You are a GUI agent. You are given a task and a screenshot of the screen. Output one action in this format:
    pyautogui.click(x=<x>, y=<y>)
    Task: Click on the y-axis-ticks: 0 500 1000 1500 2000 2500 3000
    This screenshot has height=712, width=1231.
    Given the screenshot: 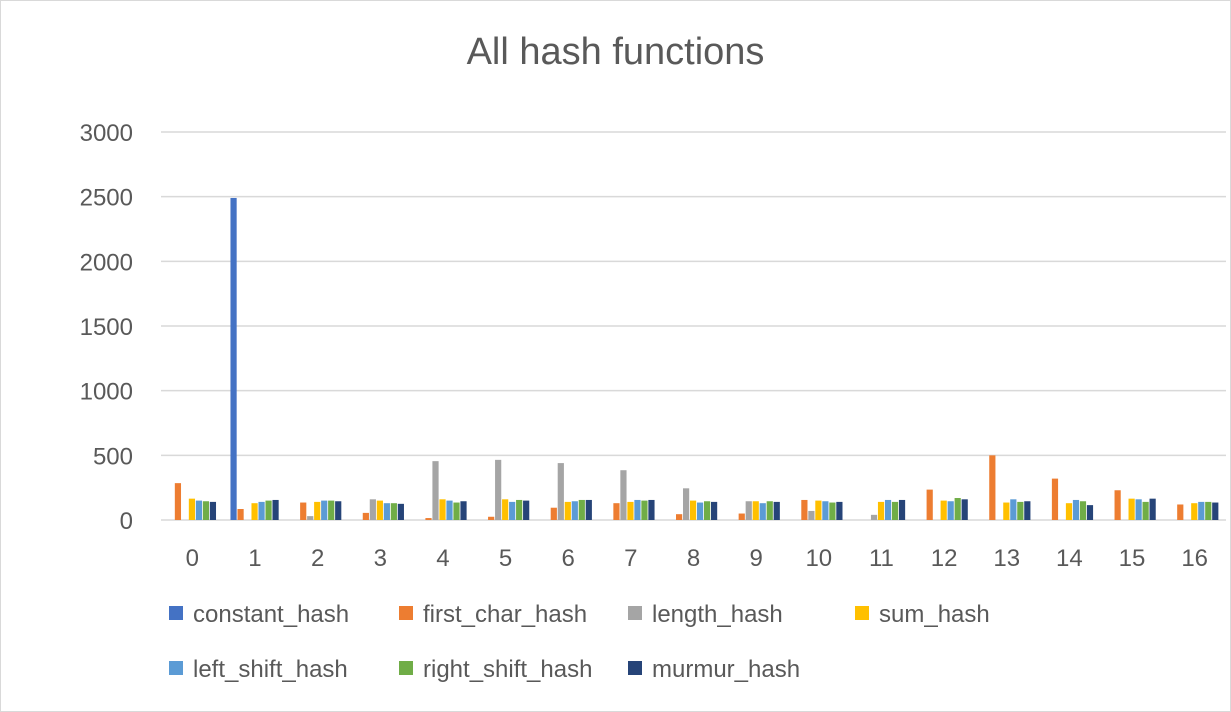 What is the action you would take?
    pyautogui.click(x=106, y=327)
    